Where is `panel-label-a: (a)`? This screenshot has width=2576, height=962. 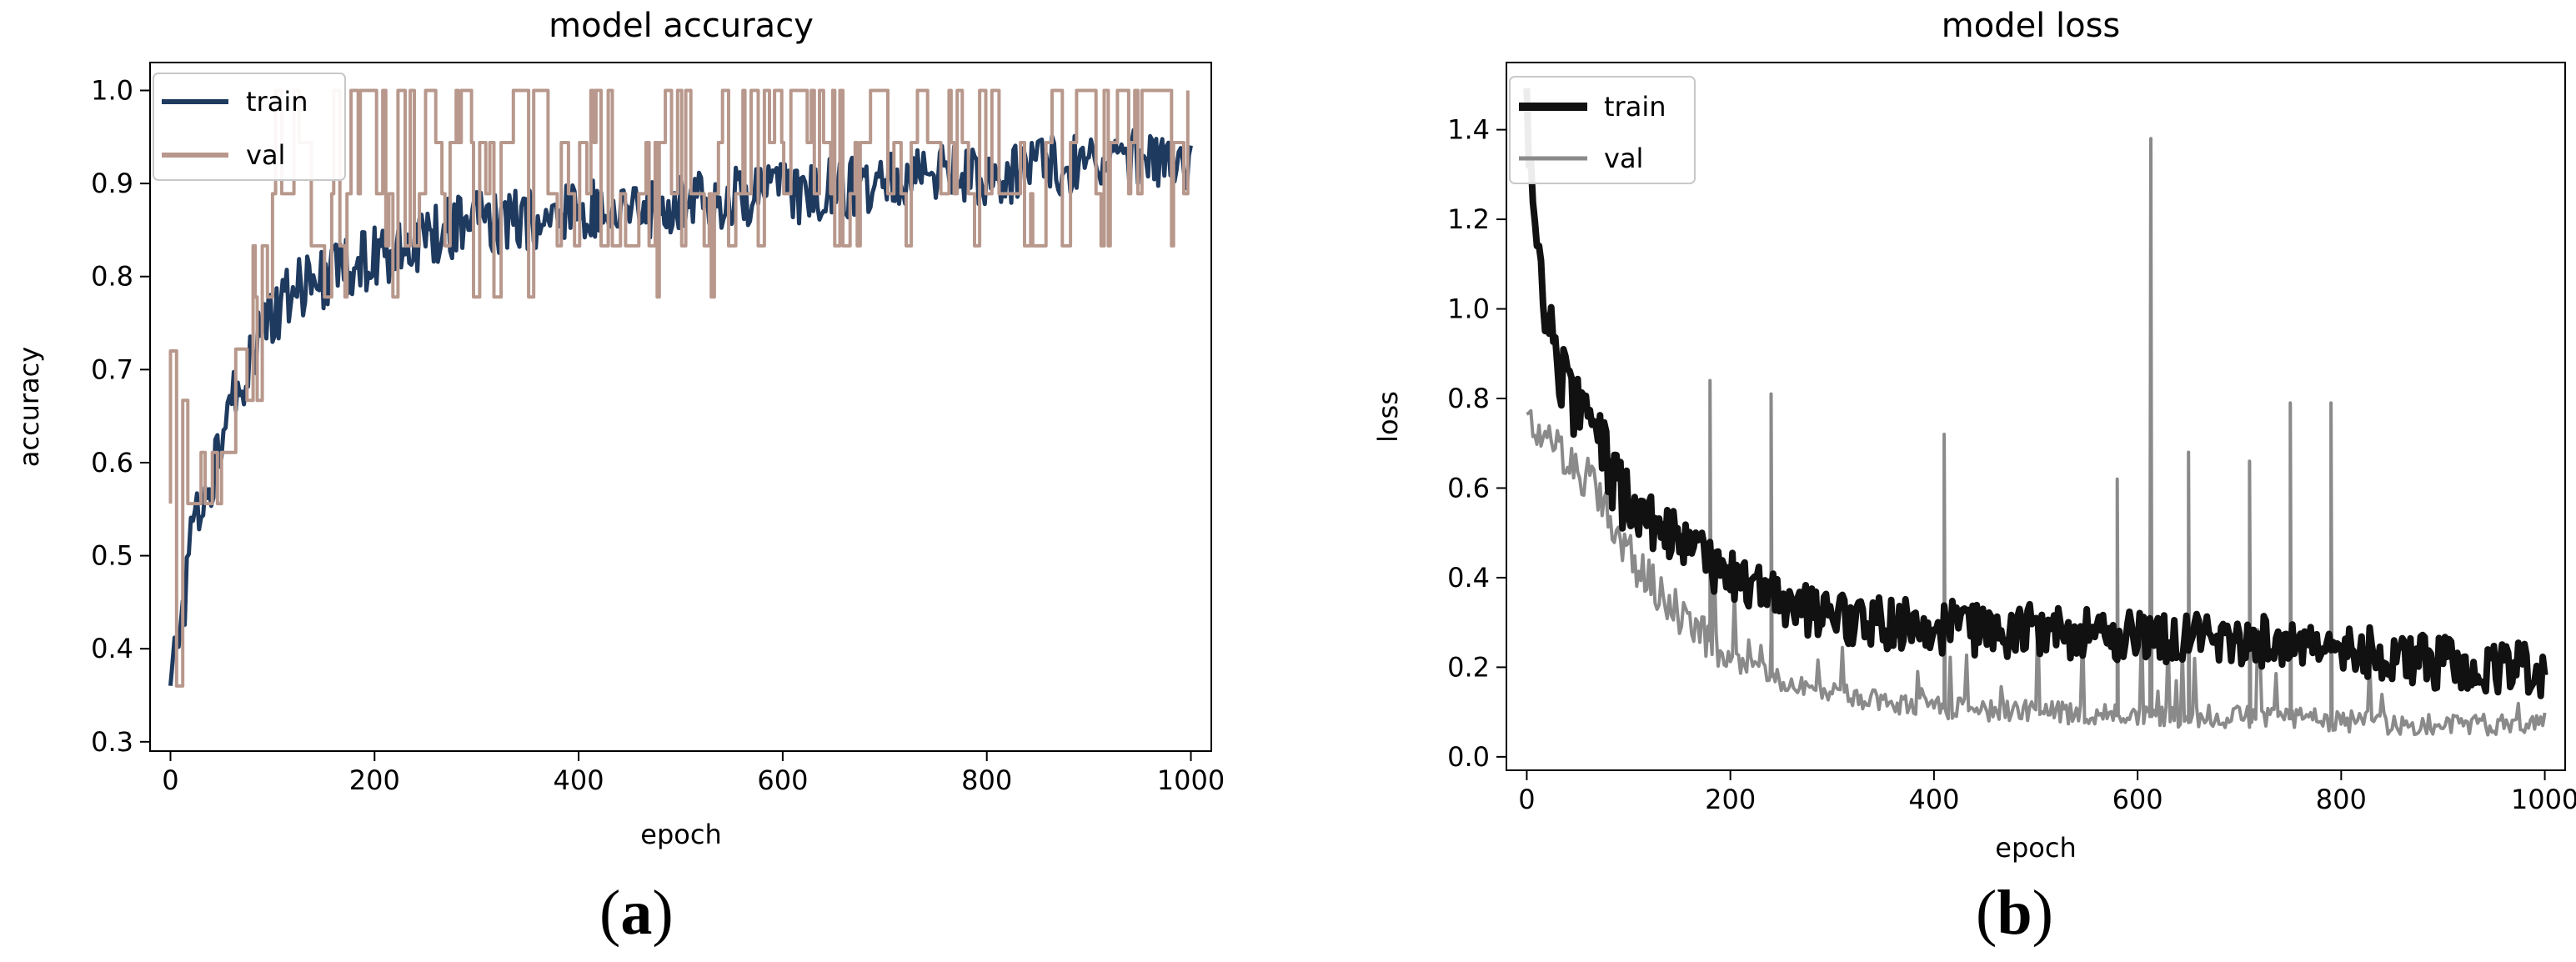
panel-label-a: (a) is located at coordinates (636, 913).